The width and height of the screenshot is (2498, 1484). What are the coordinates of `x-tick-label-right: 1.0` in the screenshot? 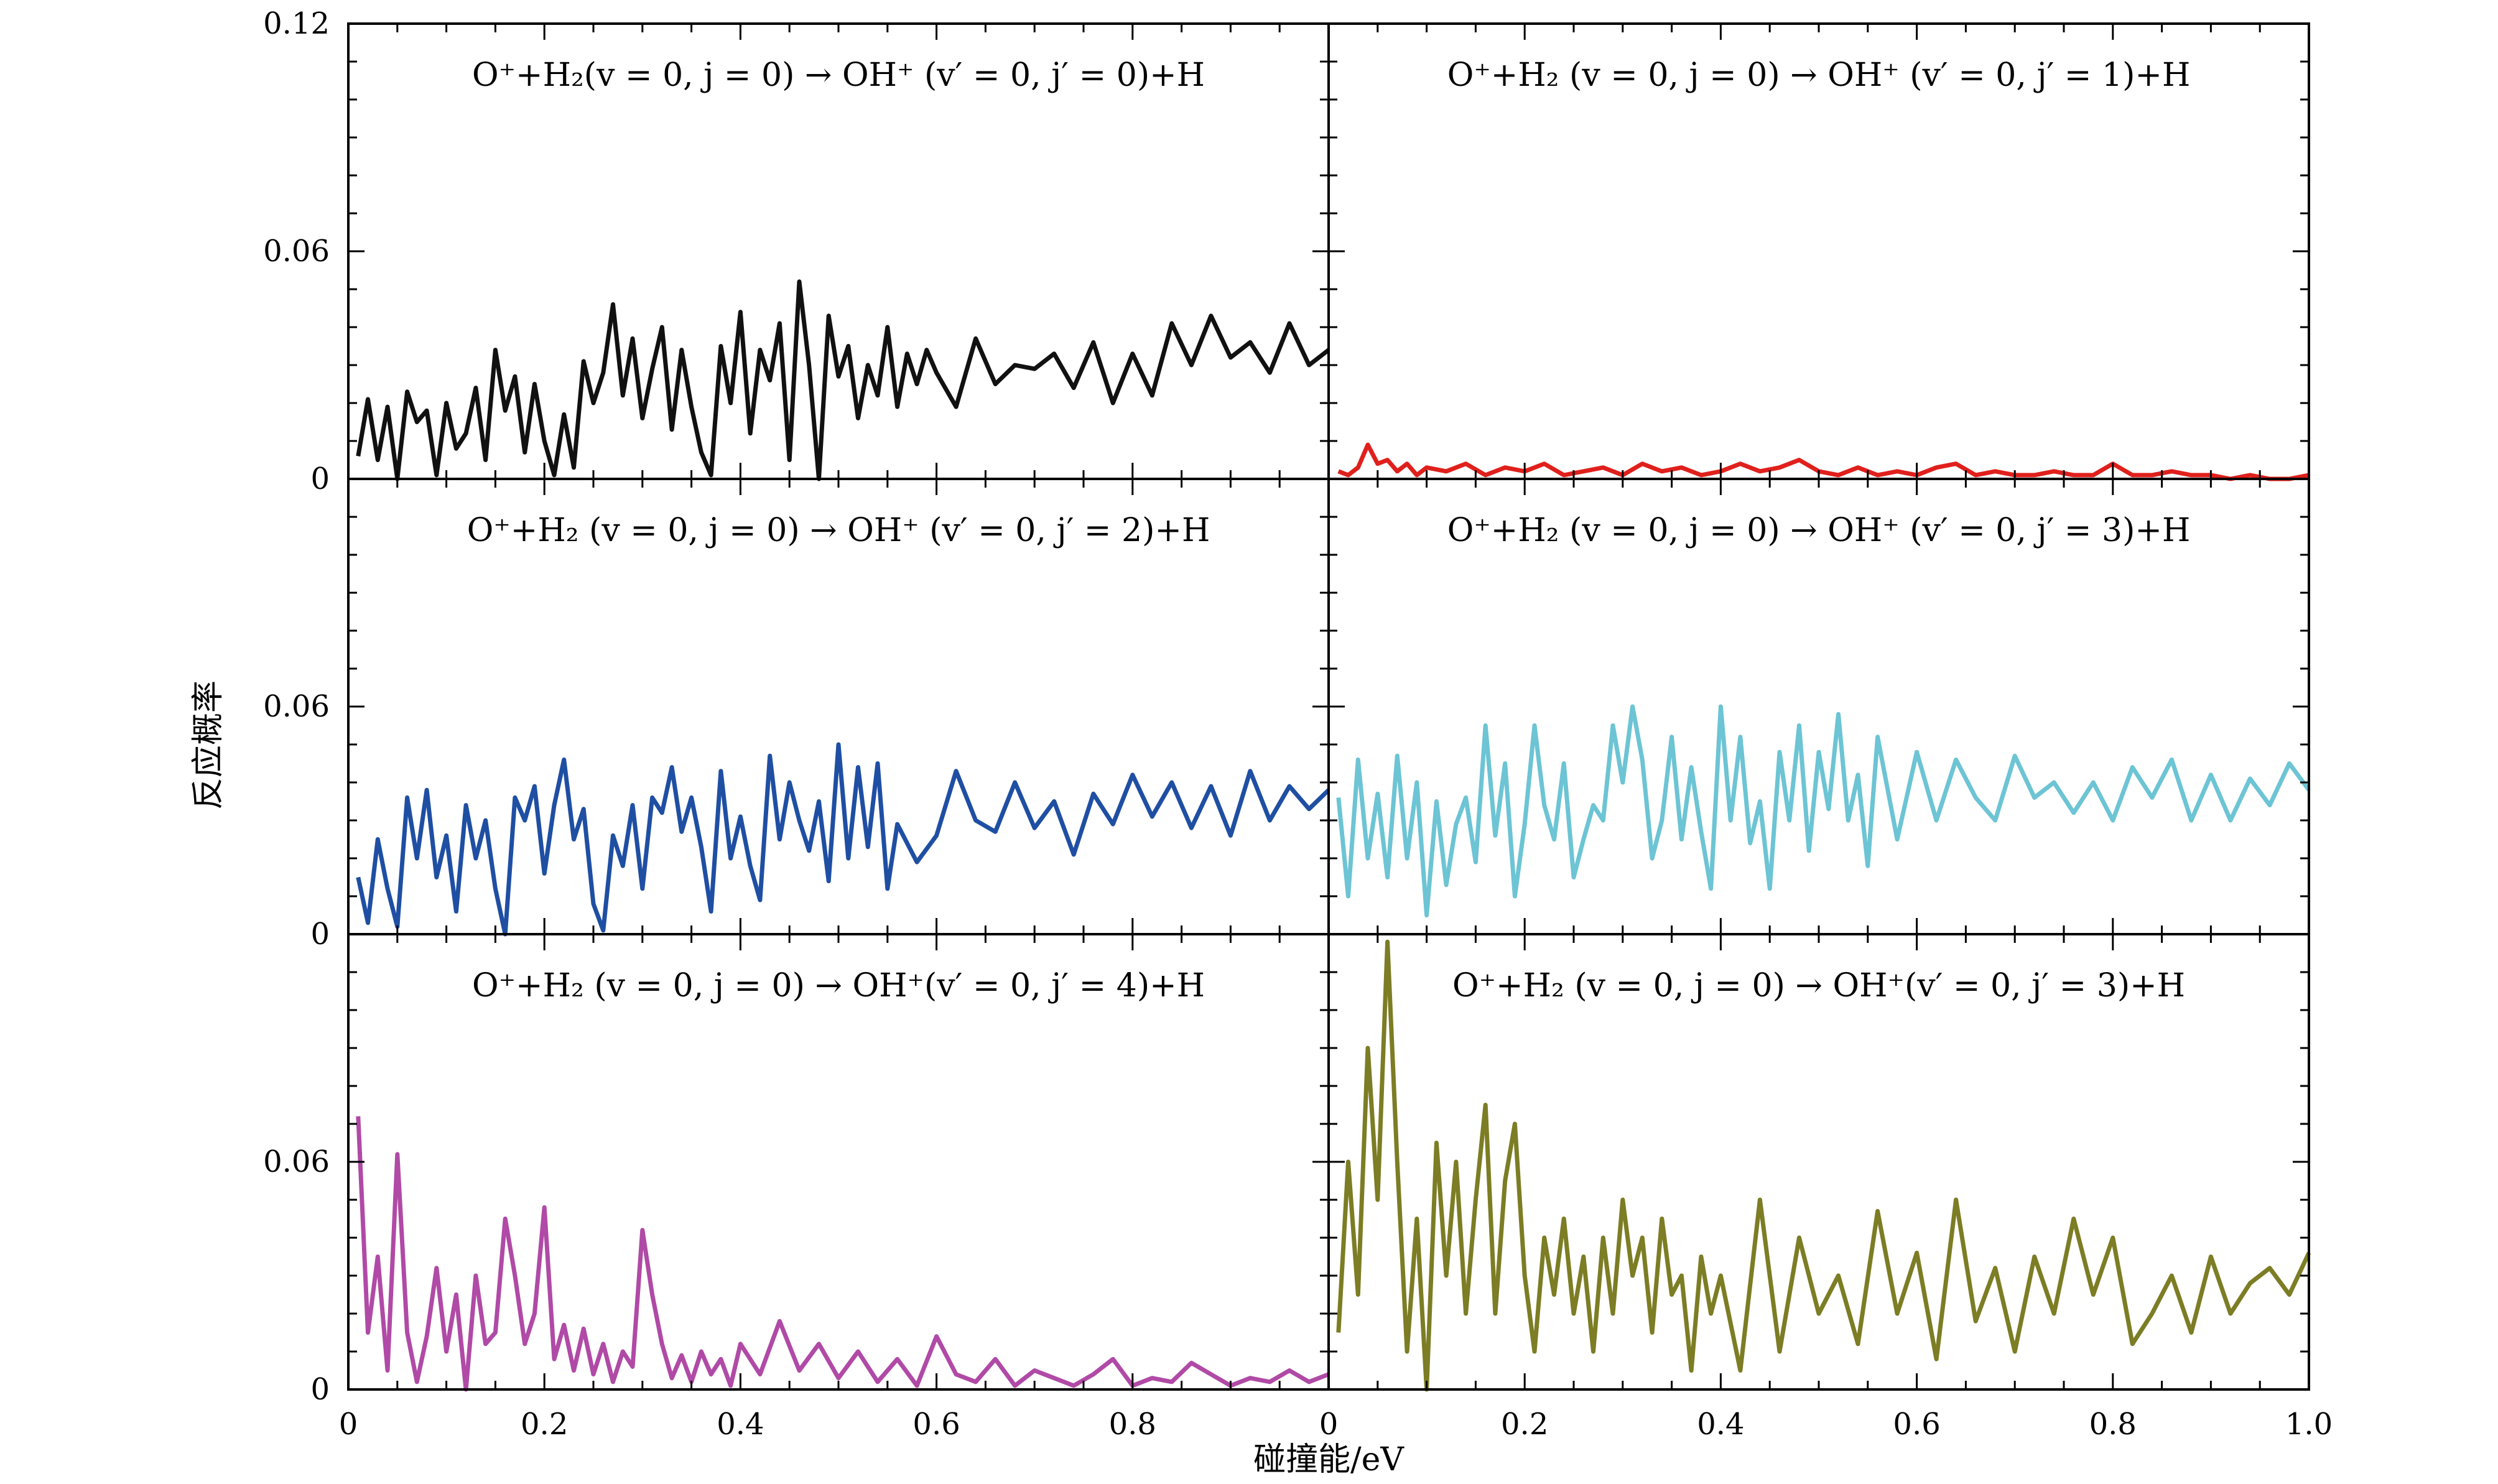 It's located at (2309, 1424).